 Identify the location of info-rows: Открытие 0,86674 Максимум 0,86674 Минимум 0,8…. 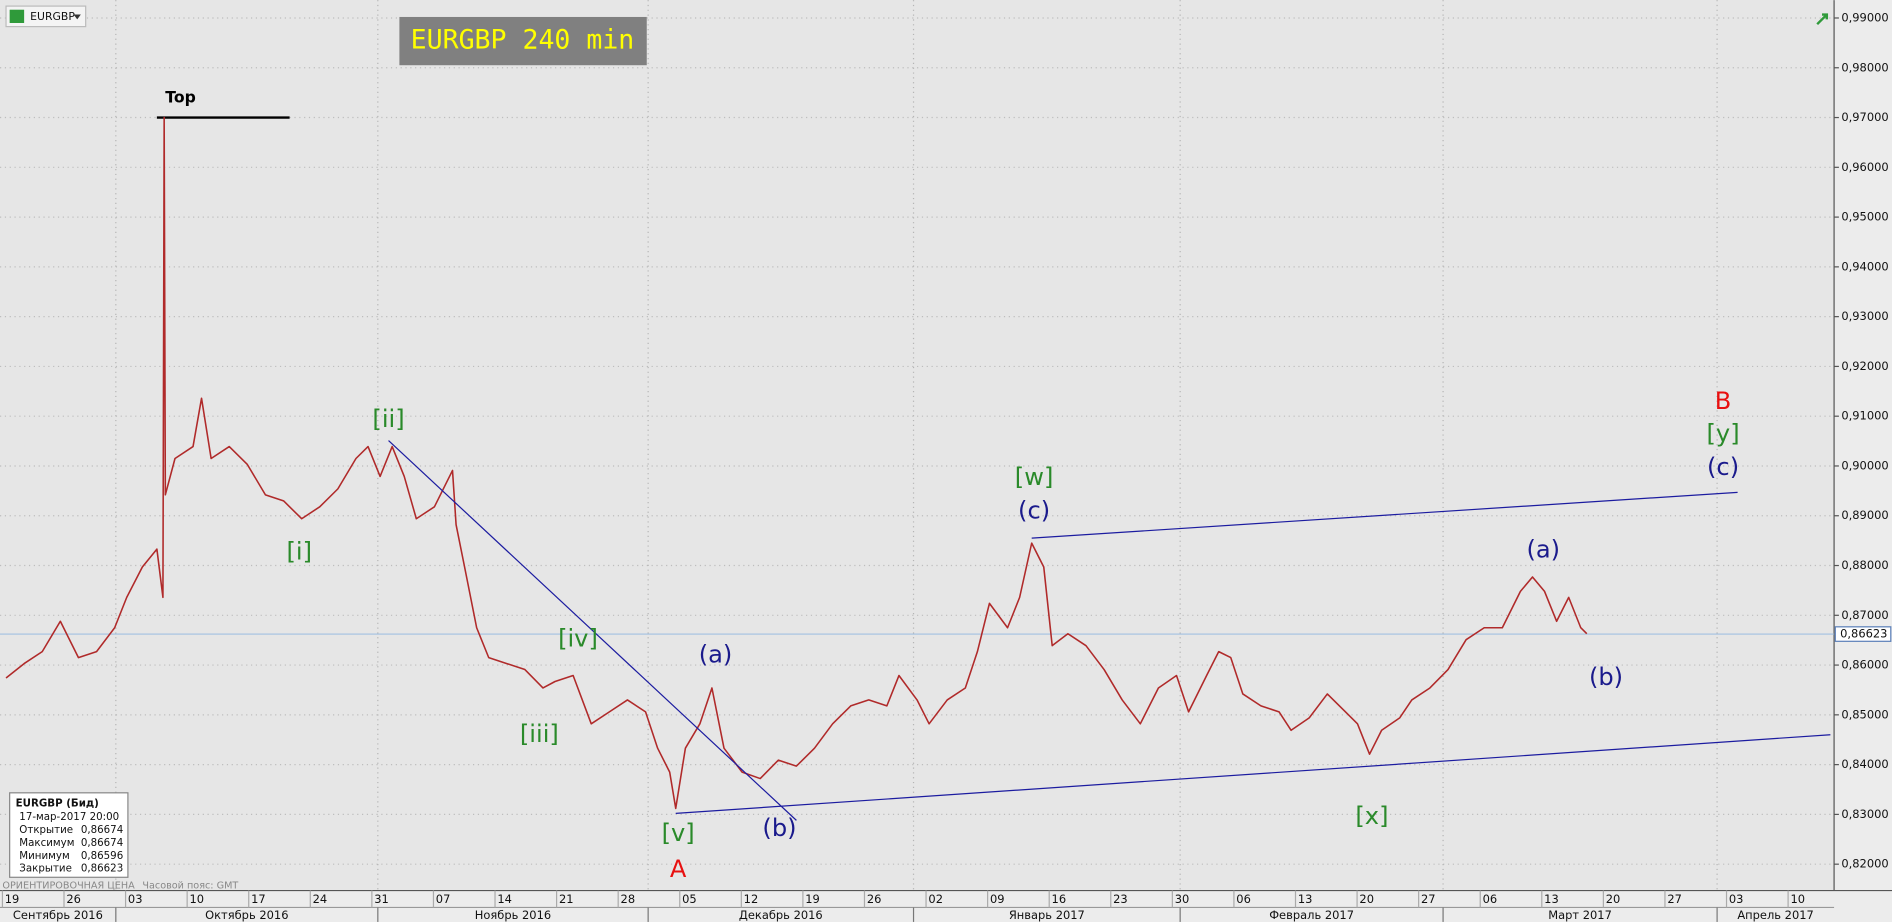
(71, 849).